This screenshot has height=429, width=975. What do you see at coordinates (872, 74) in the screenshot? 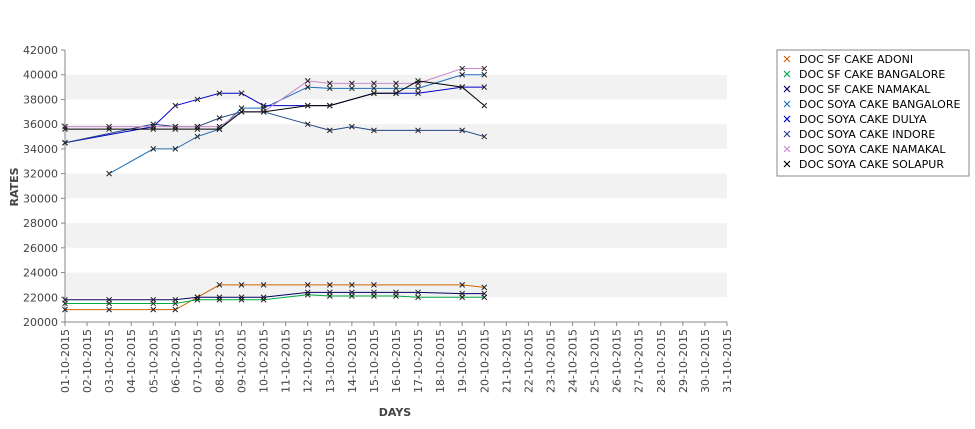
I see `legend-entry: DOC SF CAKE BANGALORE` at bounding box center [872, 74].